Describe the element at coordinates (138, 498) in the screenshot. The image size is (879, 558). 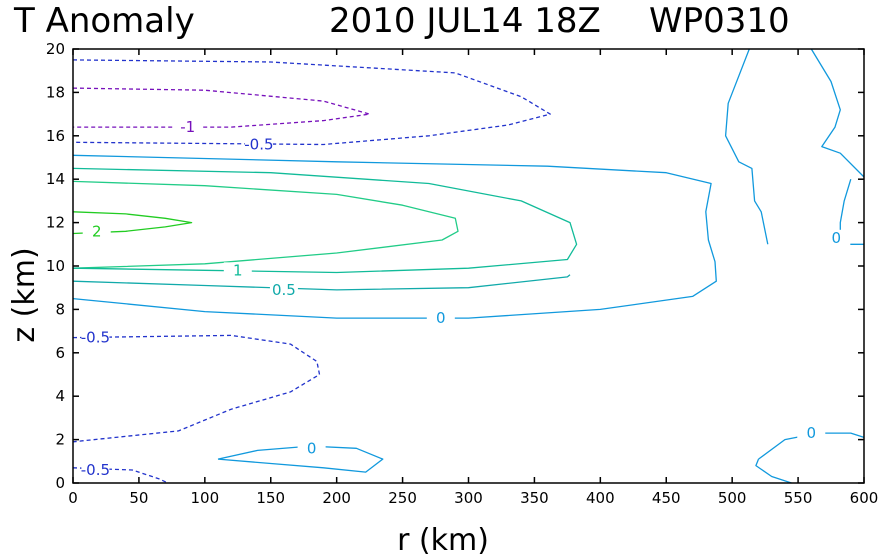
I see `x-tick-label: 50` at that location.